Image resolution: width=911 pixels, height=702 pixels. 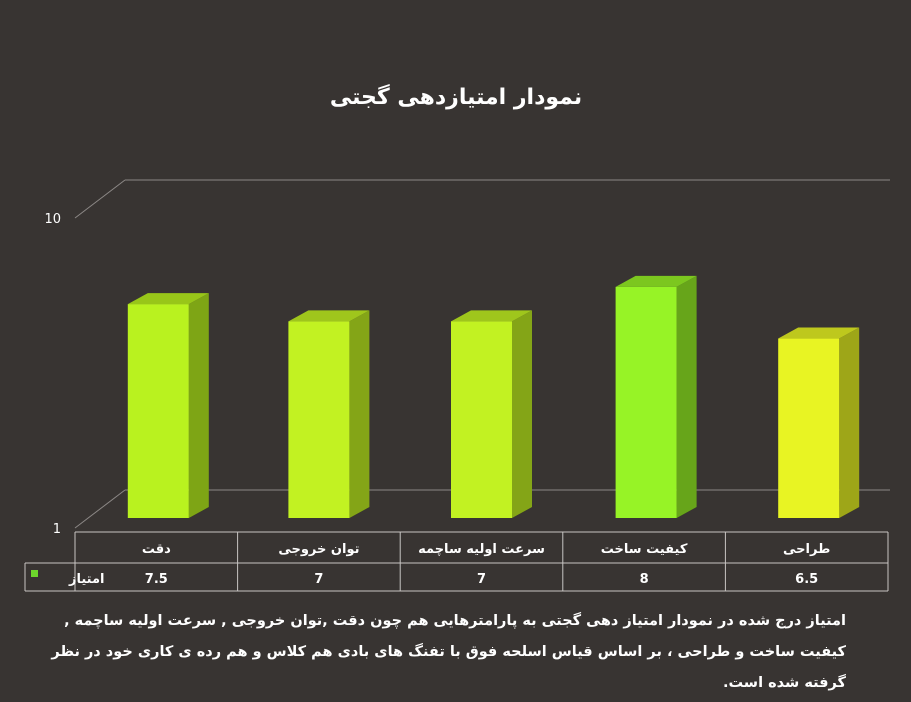 What do you see at coordinates (644, 579) in the screenshot?
I see `data-label: 8` at bounding box center [644, 579].